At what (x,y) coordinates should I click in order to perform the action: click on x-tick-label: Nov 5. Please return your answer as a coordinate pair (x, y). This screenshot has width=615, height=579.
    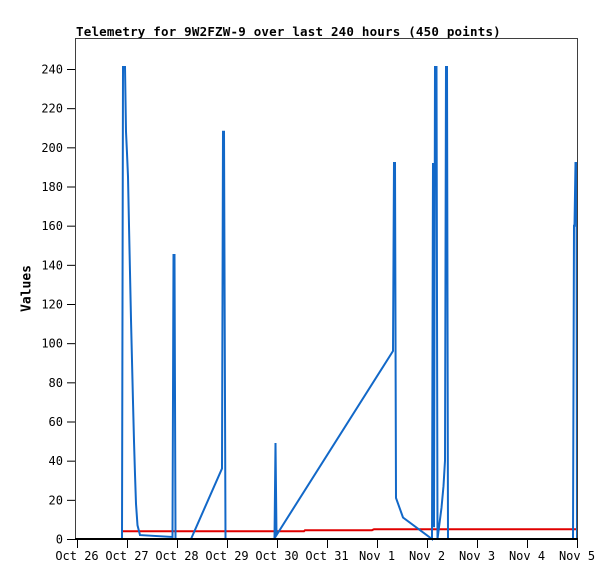
    Looking at the image, I should click on (577, 556).